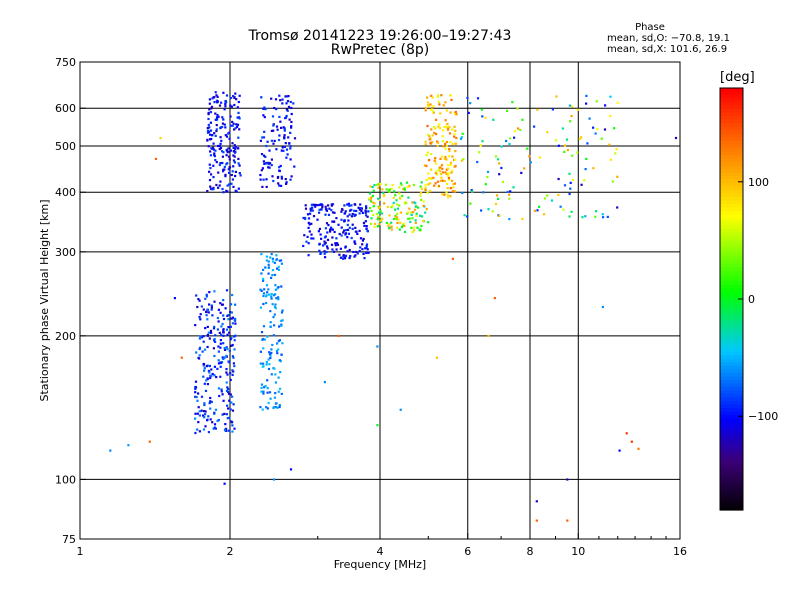 This screenshot has height=600, width=800. I want to click on colorbar-layer: 100 0 −100, so click(748, 299).